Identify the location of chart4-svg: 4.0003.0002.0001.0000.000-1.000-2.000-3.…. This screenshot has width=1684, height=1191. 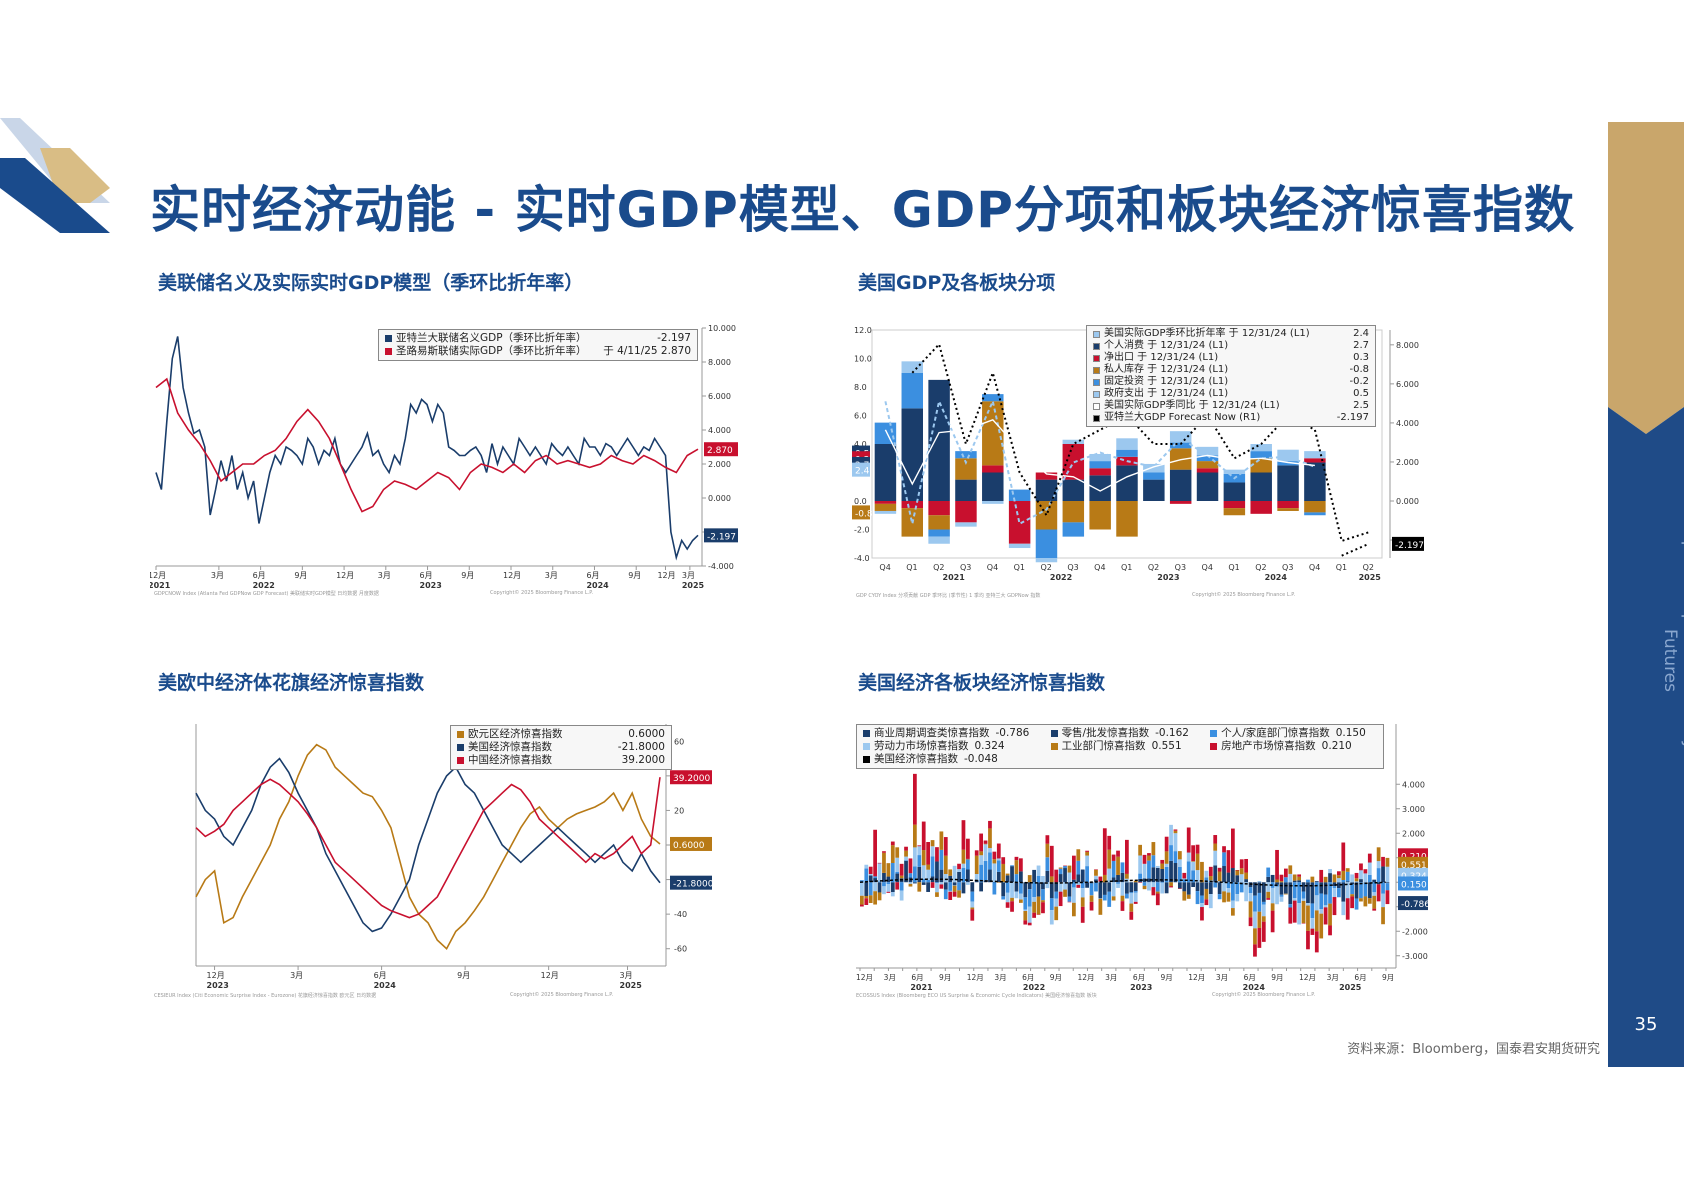
(1143, 858).